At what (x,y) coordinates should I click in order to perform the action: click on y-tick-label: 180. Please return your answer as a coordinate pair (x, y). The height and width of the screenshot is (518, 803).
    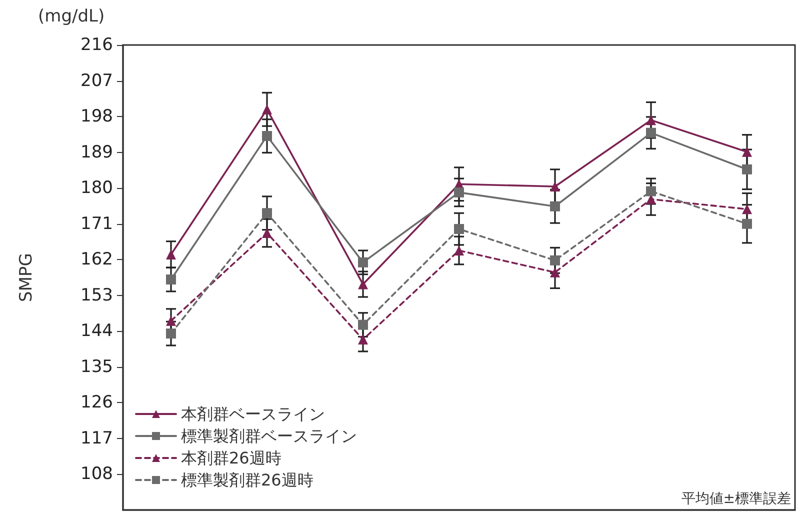
    Looking at the image, I should click on (96, 188).